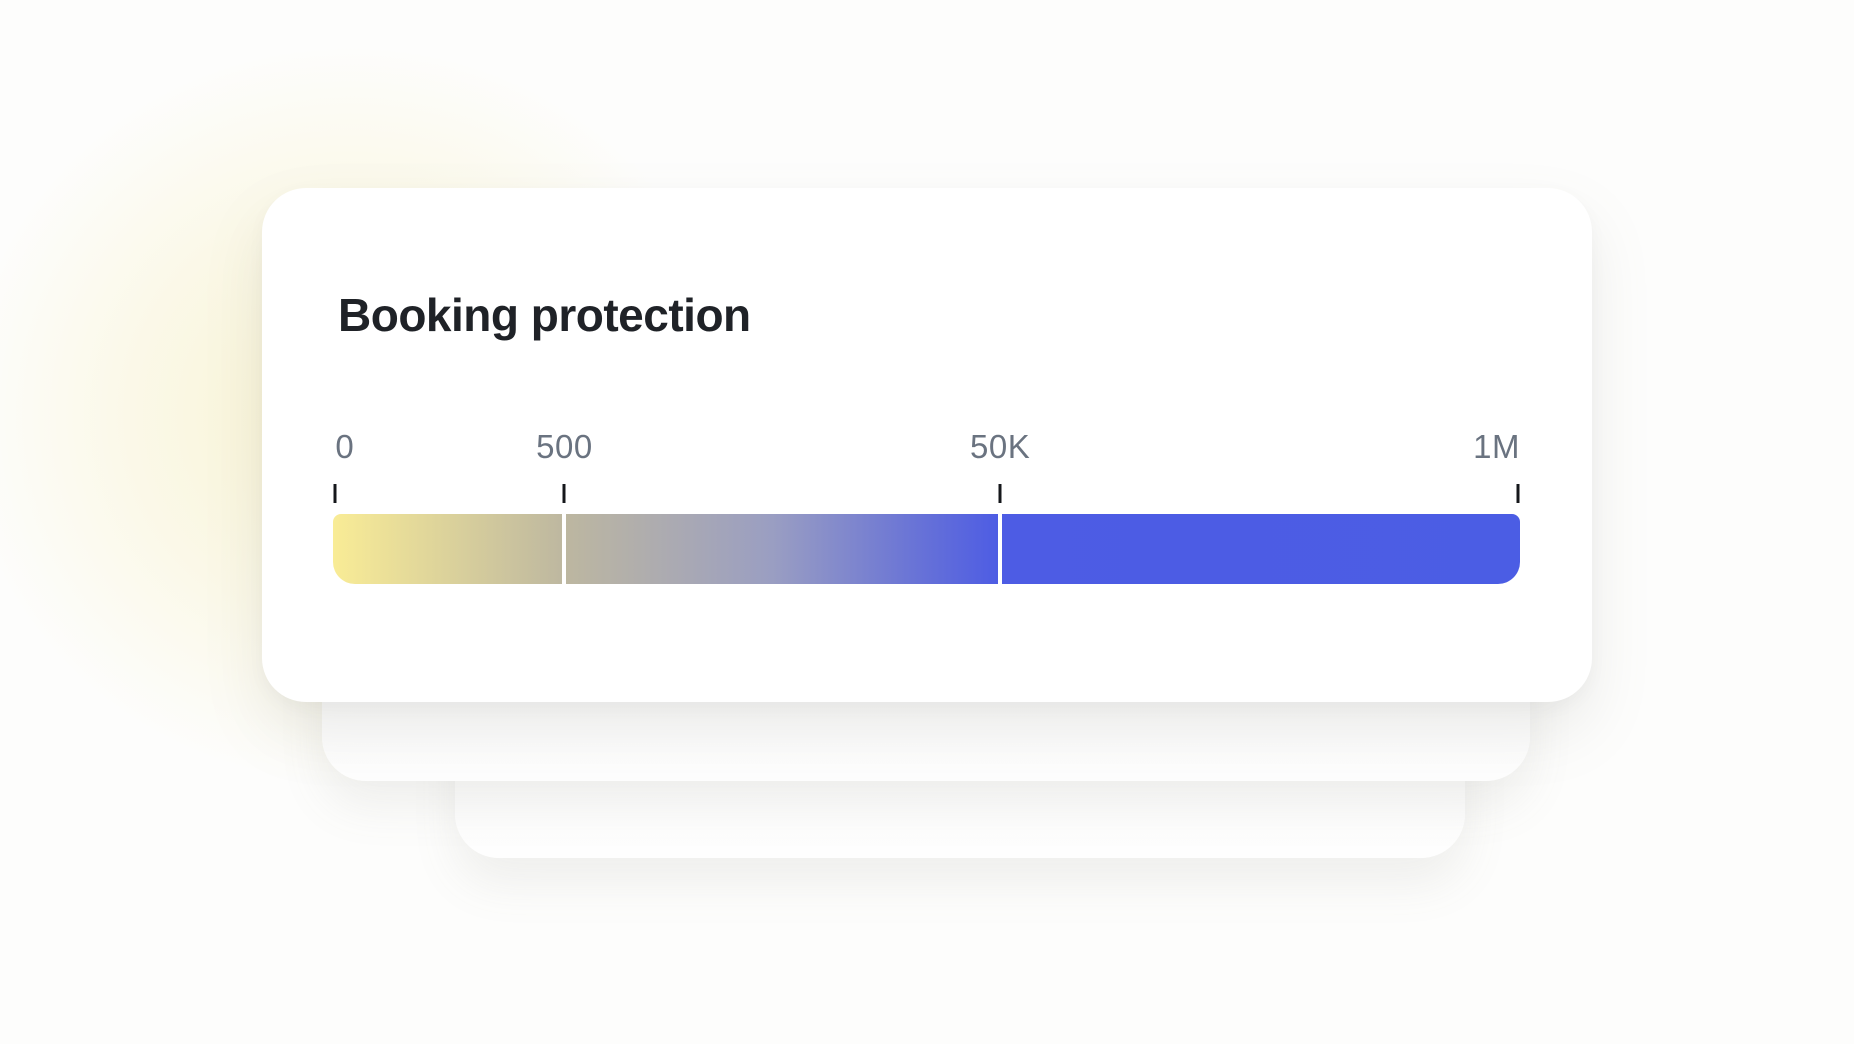 The height and width of the screenshot is (1044, 1854). What do you see at coordinates (1518, 493) in the screenshot?
I see `scale-tick-1m` at bounding box center [1518, 493].